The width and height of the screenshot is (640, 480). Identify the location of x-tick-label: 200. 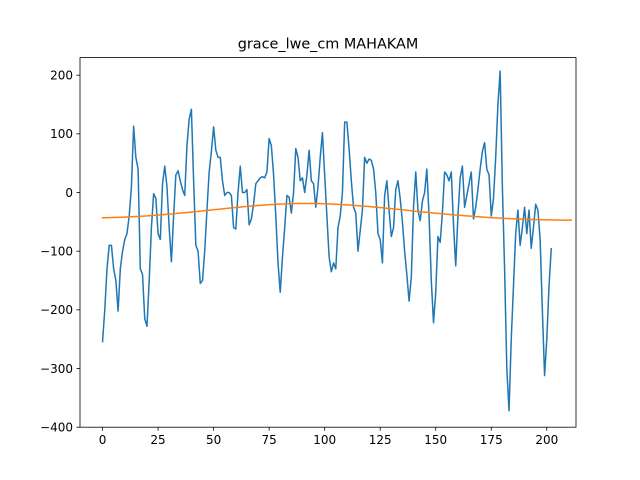
(546, 440).